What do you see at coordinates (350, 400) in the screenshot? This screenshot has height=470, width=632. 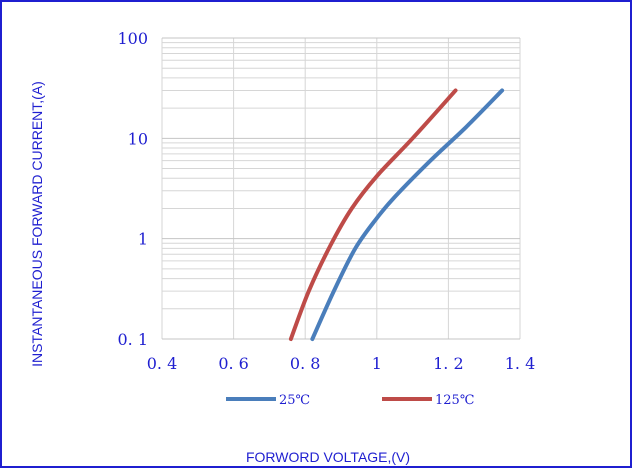 I see `legend: 25℃ 125℃` at bounding box center [350, 400].